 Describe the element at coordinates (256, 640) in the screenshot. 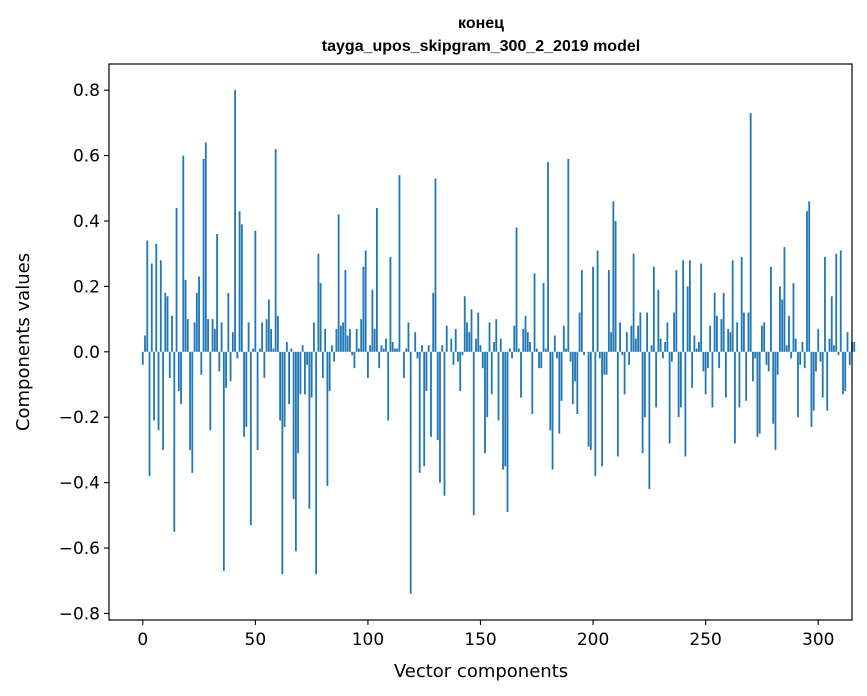

I see `x-tick-label: 50` at that location.